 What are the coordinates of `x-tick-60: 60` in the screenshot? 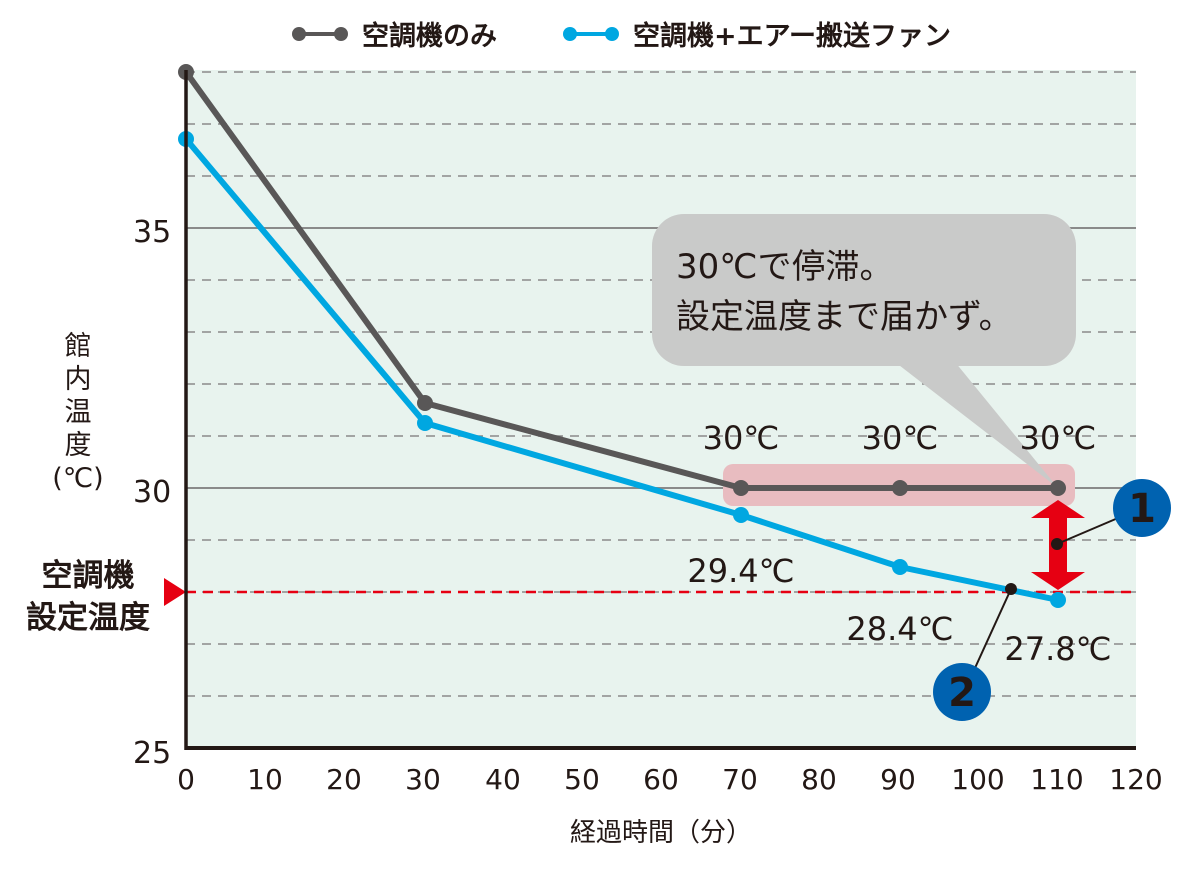 It's located at (661, 779).